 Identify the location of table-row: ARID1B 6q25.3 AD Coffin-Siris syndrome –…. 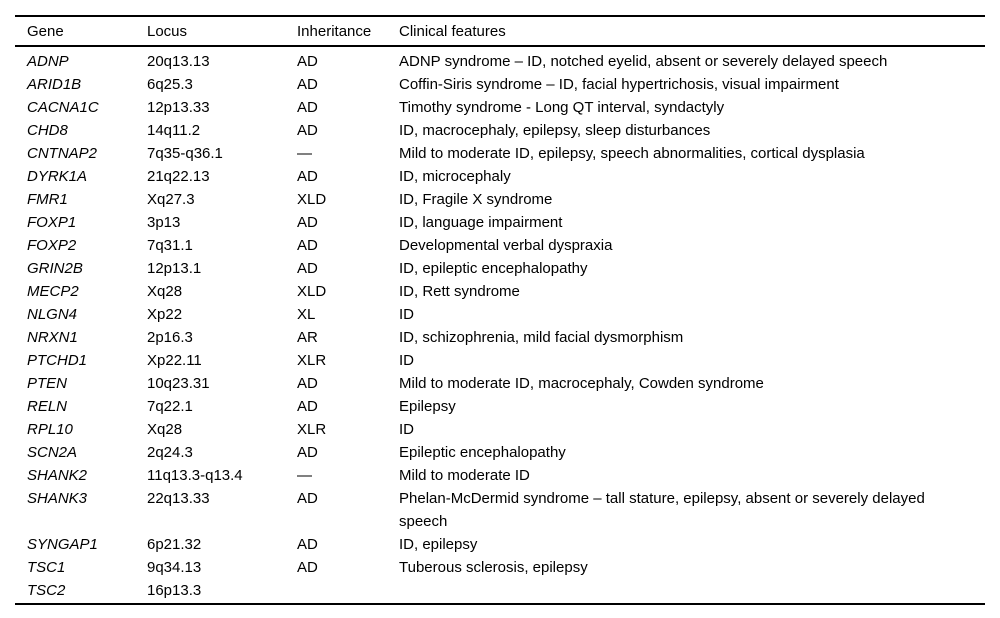
(500, 84).